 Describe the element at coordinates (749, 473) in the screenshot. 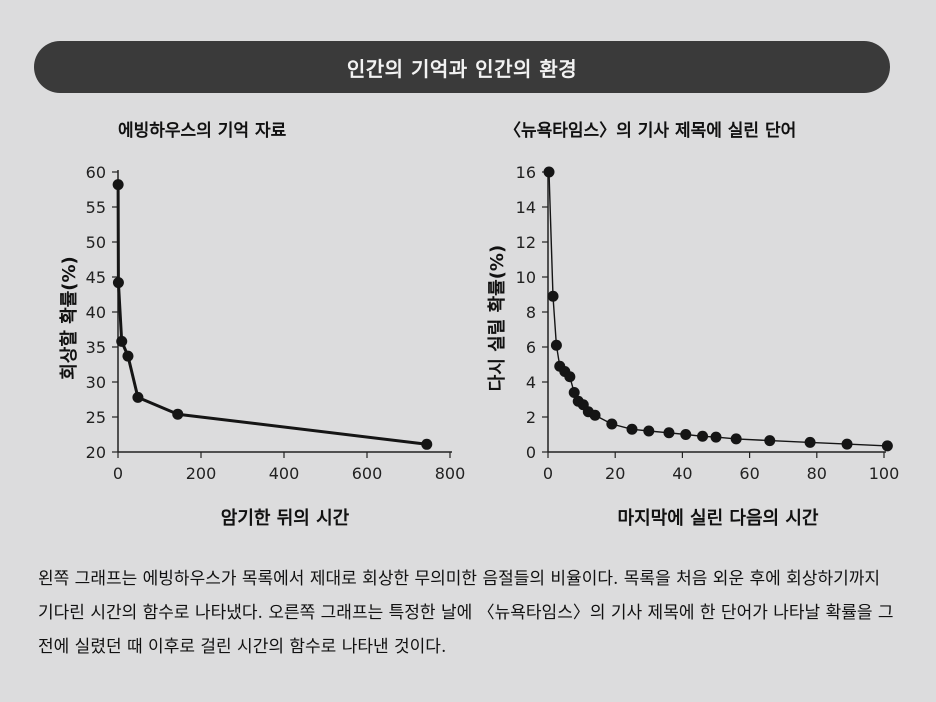

I see `right-x-tick-label: 60` at that location.